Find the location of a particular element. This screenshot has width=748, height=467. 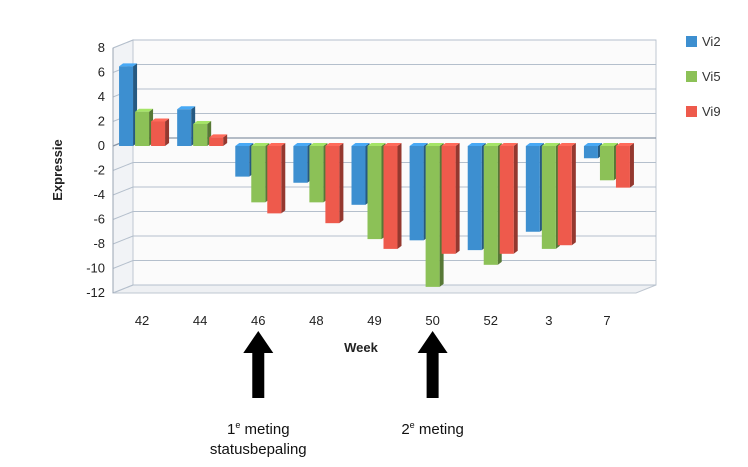

x-tick-label: 49 is located at coordinates (374, 320).